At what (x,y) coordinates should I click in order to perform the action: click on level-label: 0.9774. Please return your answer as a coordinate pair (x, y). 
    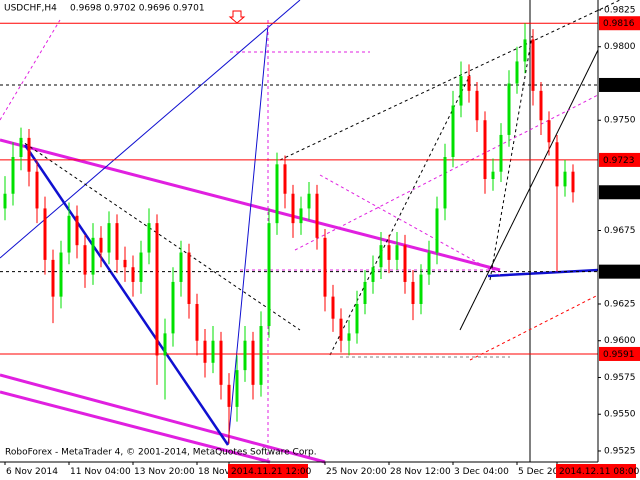
    Looking at the image, I should click on (619, 86).